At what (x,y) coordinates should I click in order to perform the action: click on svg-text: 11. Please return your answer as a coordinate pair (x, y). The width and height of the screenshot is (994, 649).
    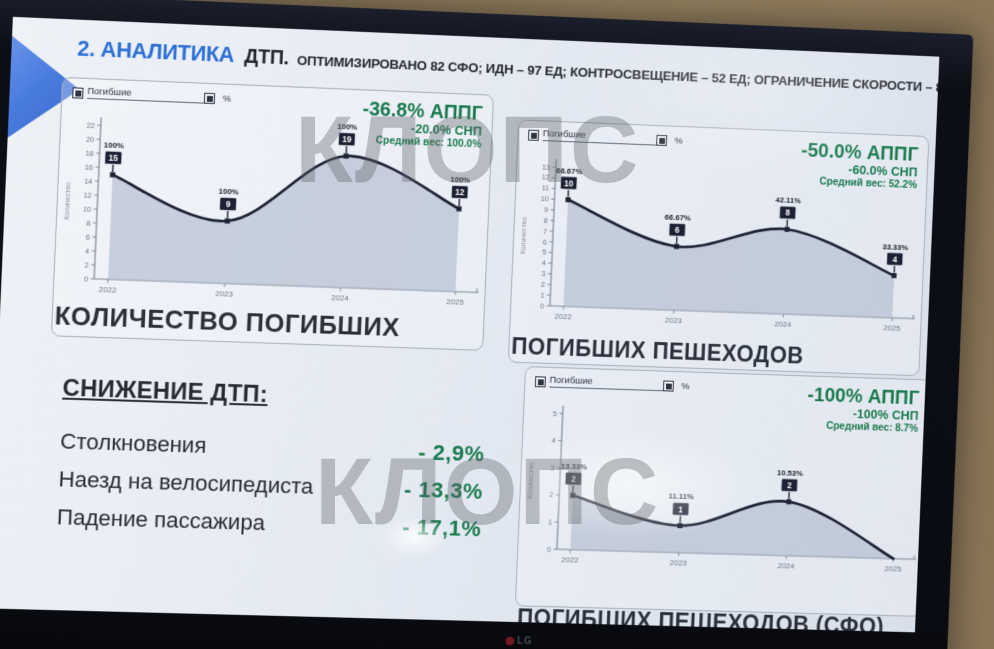
    Looking at the image, I should click on (545, 188).